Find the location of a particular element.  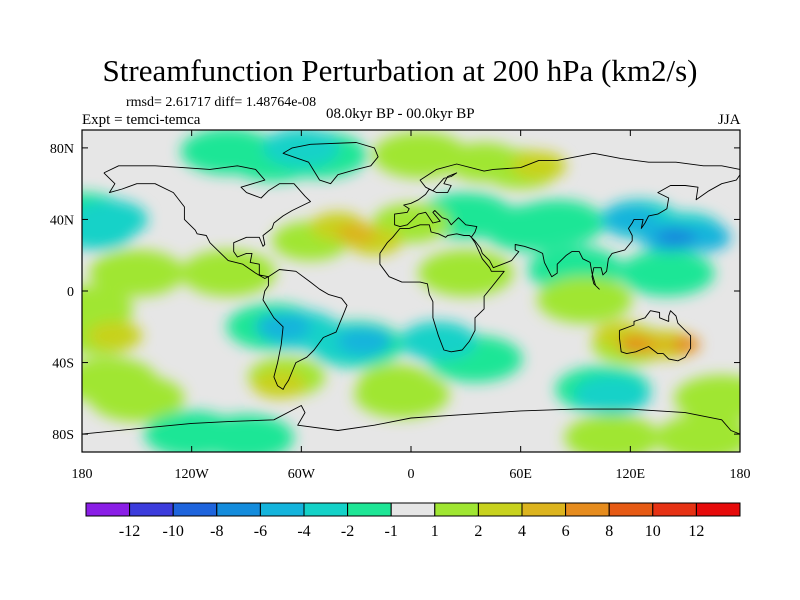

y-tick-label-3: 40S is located at coordinates (63, 364).